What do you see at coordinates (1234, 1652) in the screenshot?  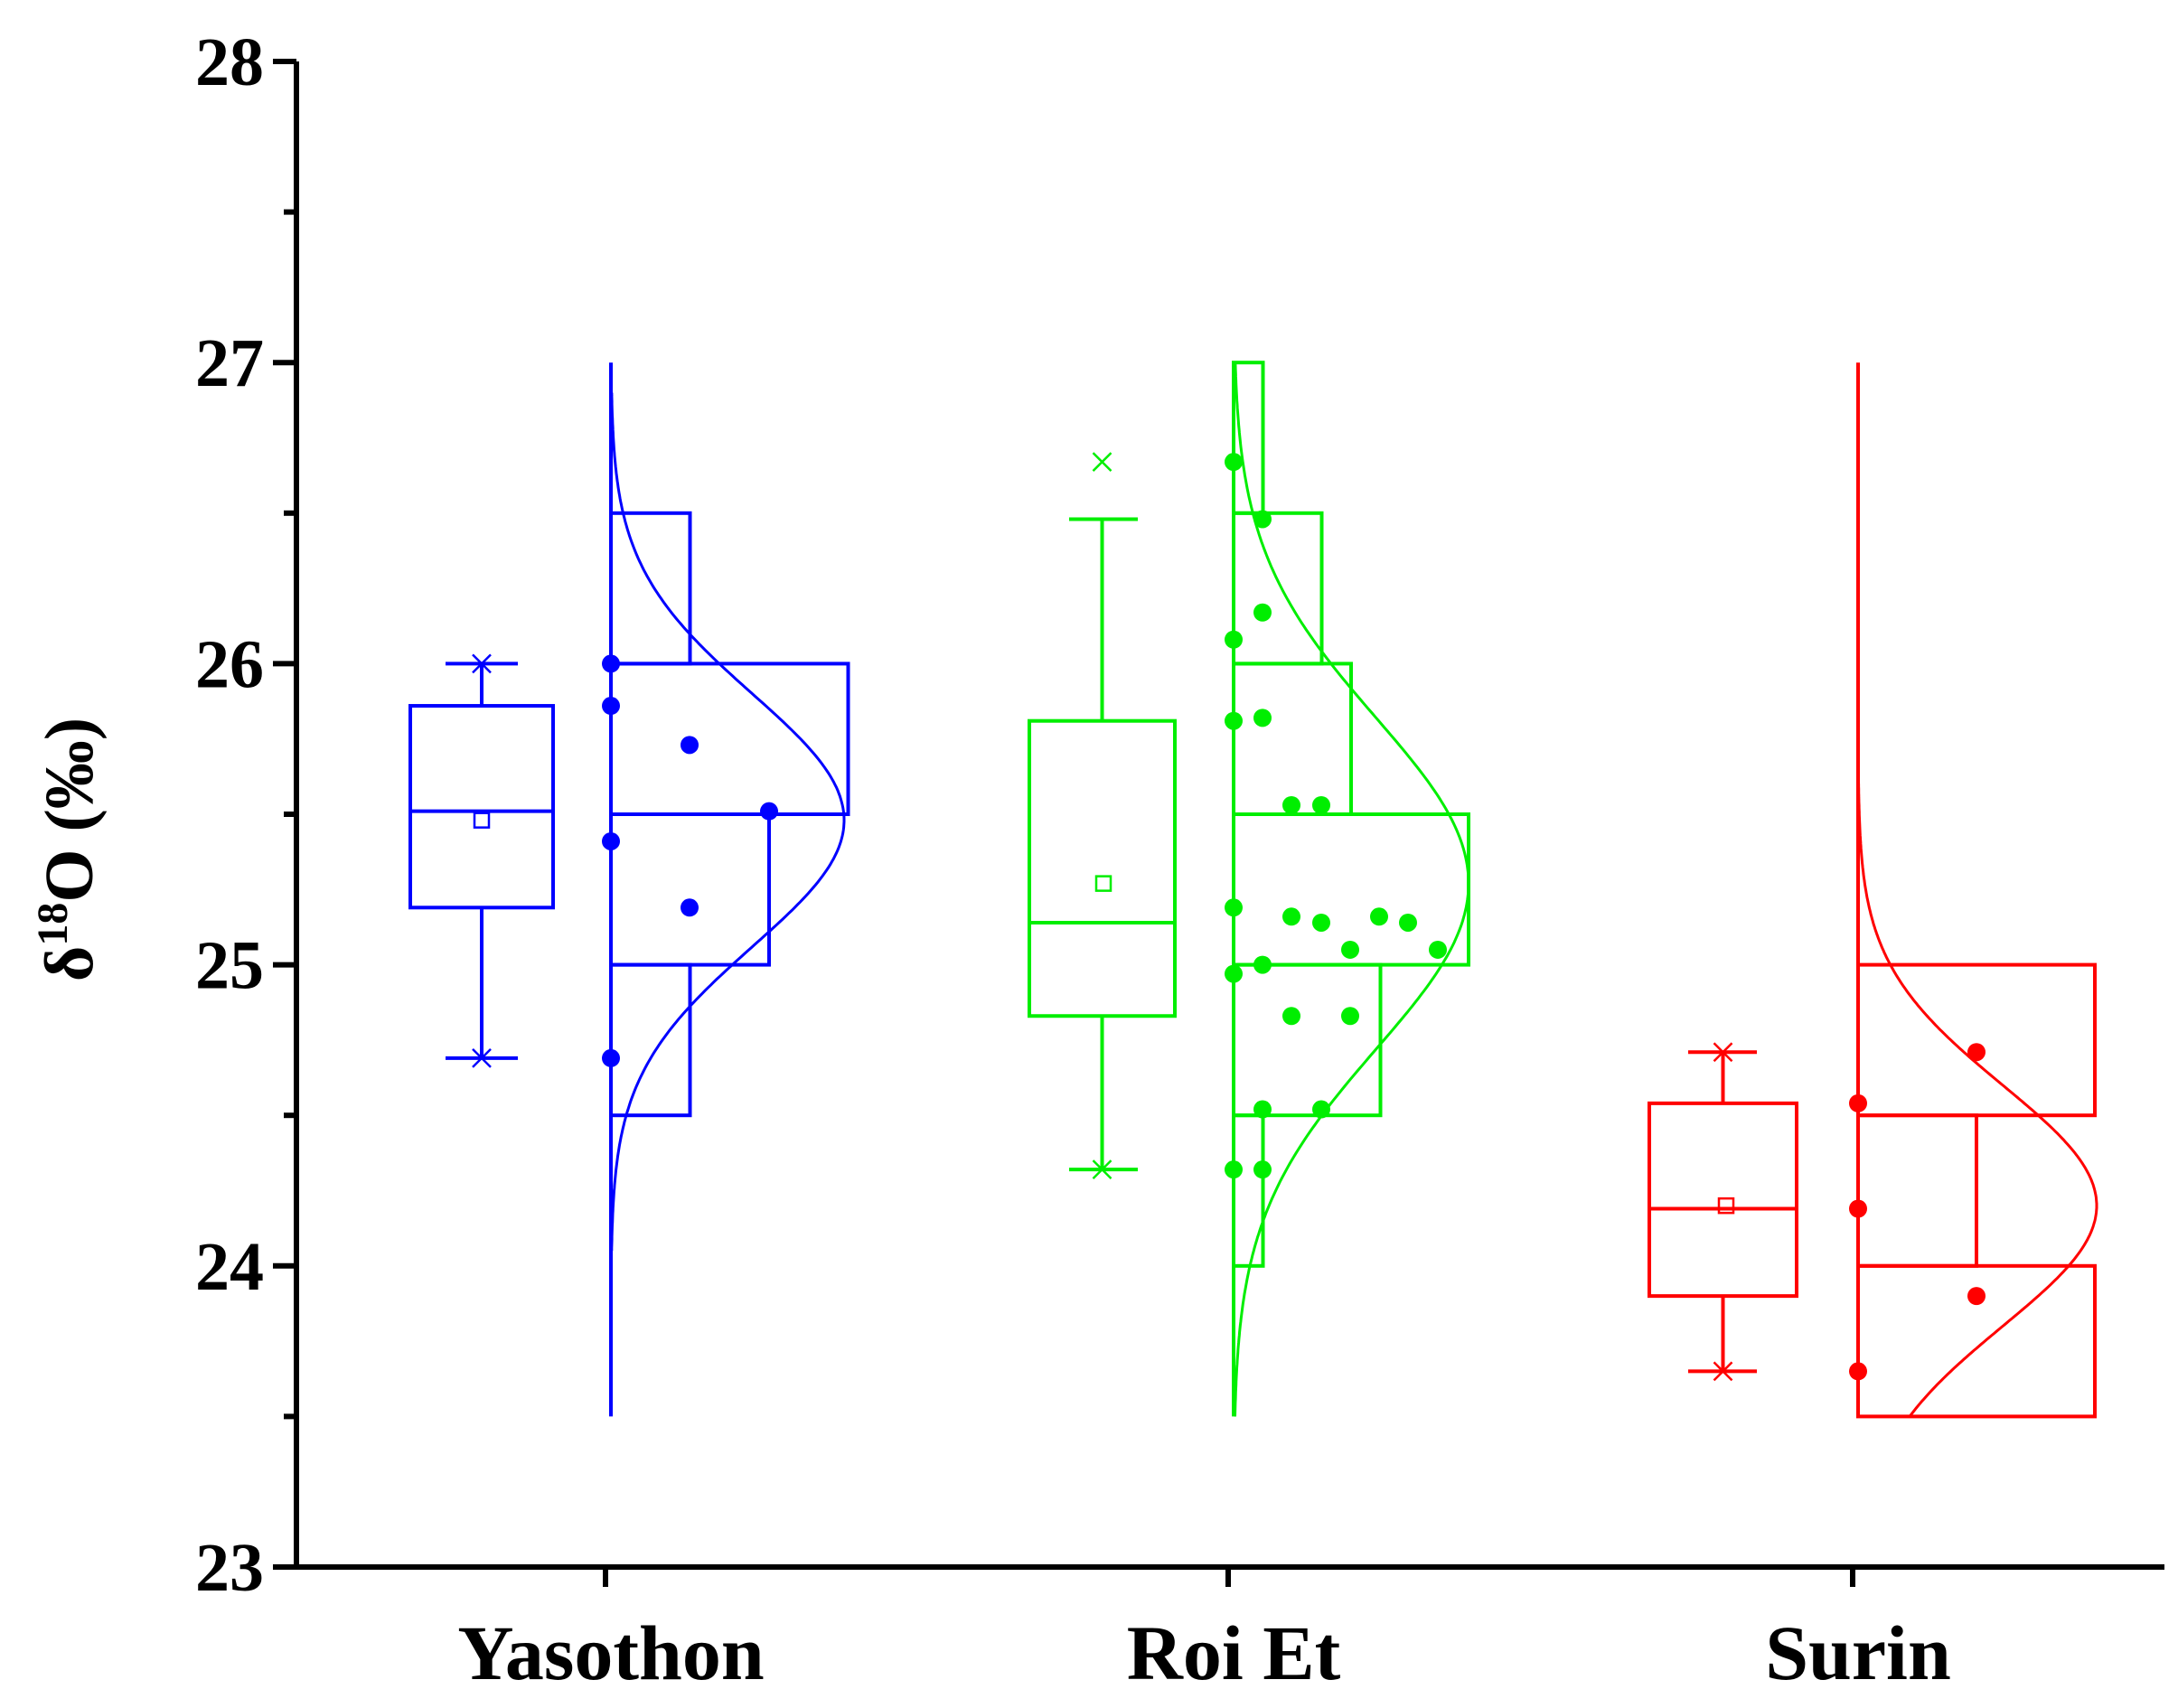 I see `x-category-label: Roi Et` at bounding box center [1234, 1652].